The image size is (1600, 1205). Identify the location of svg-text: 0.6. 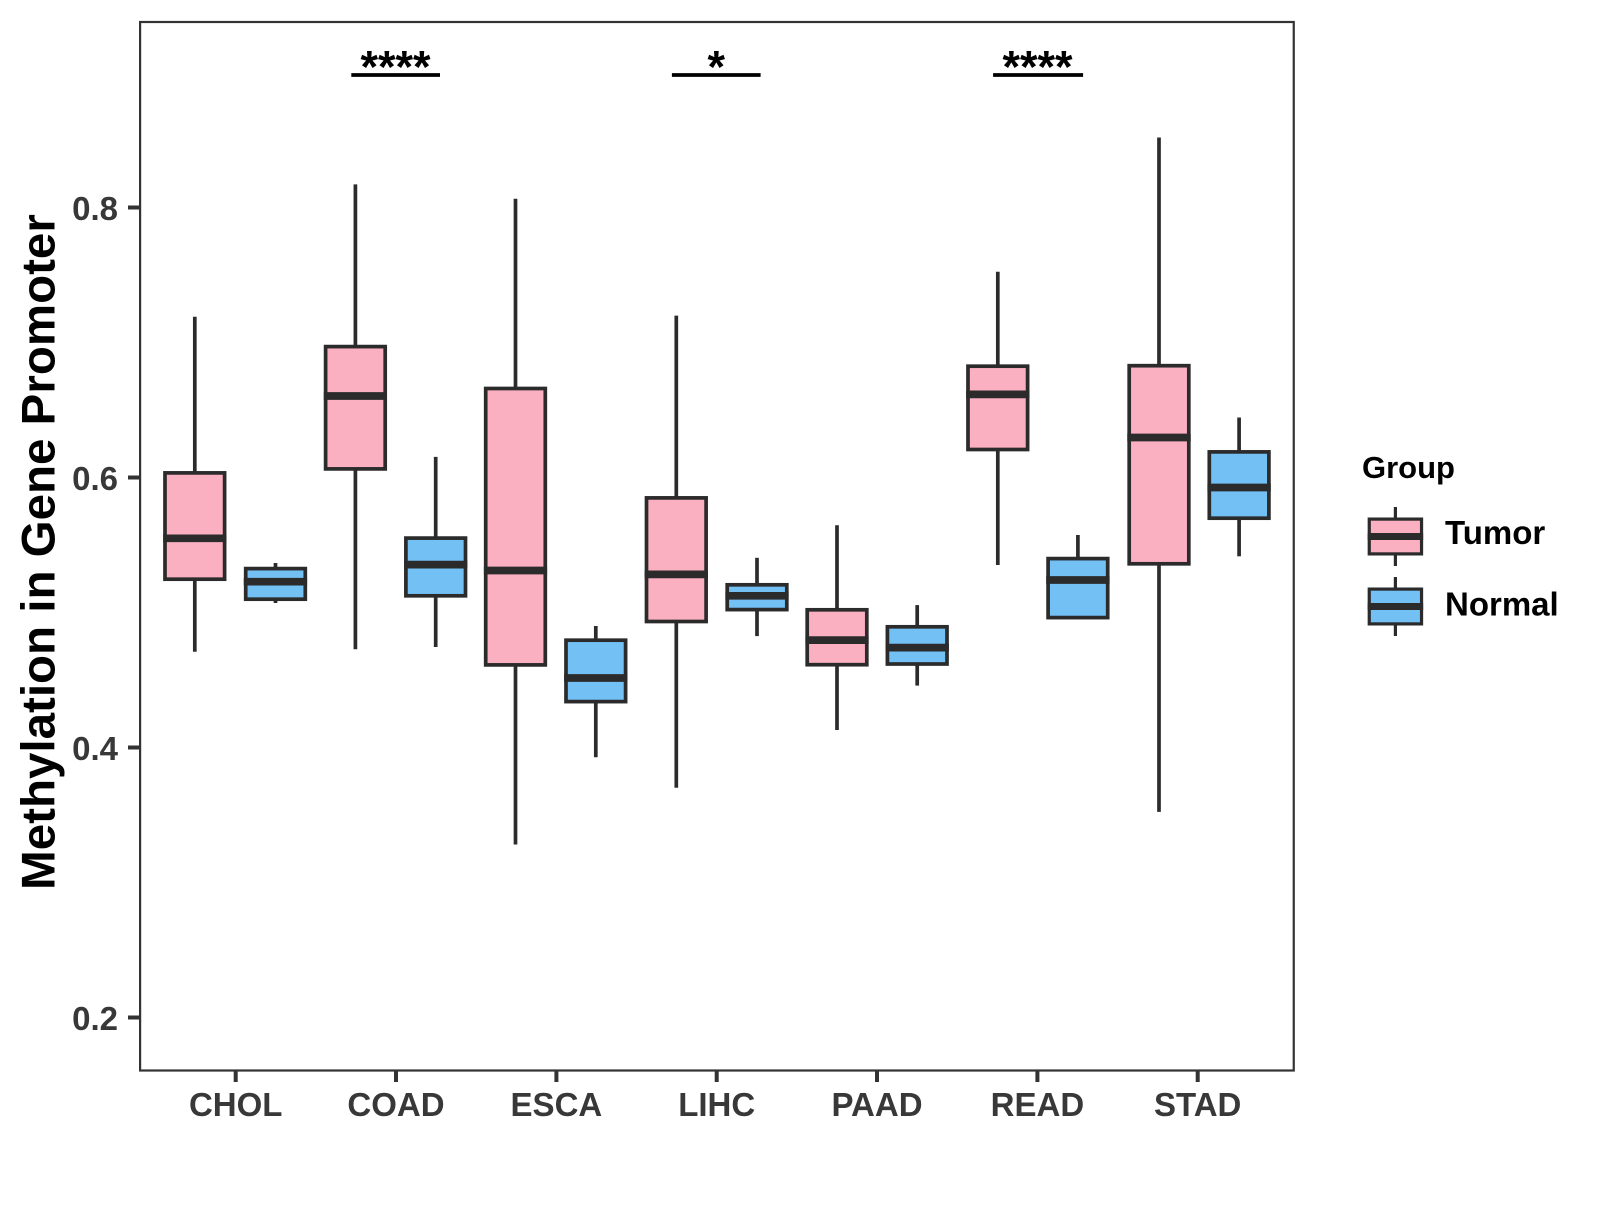
(95, 478).